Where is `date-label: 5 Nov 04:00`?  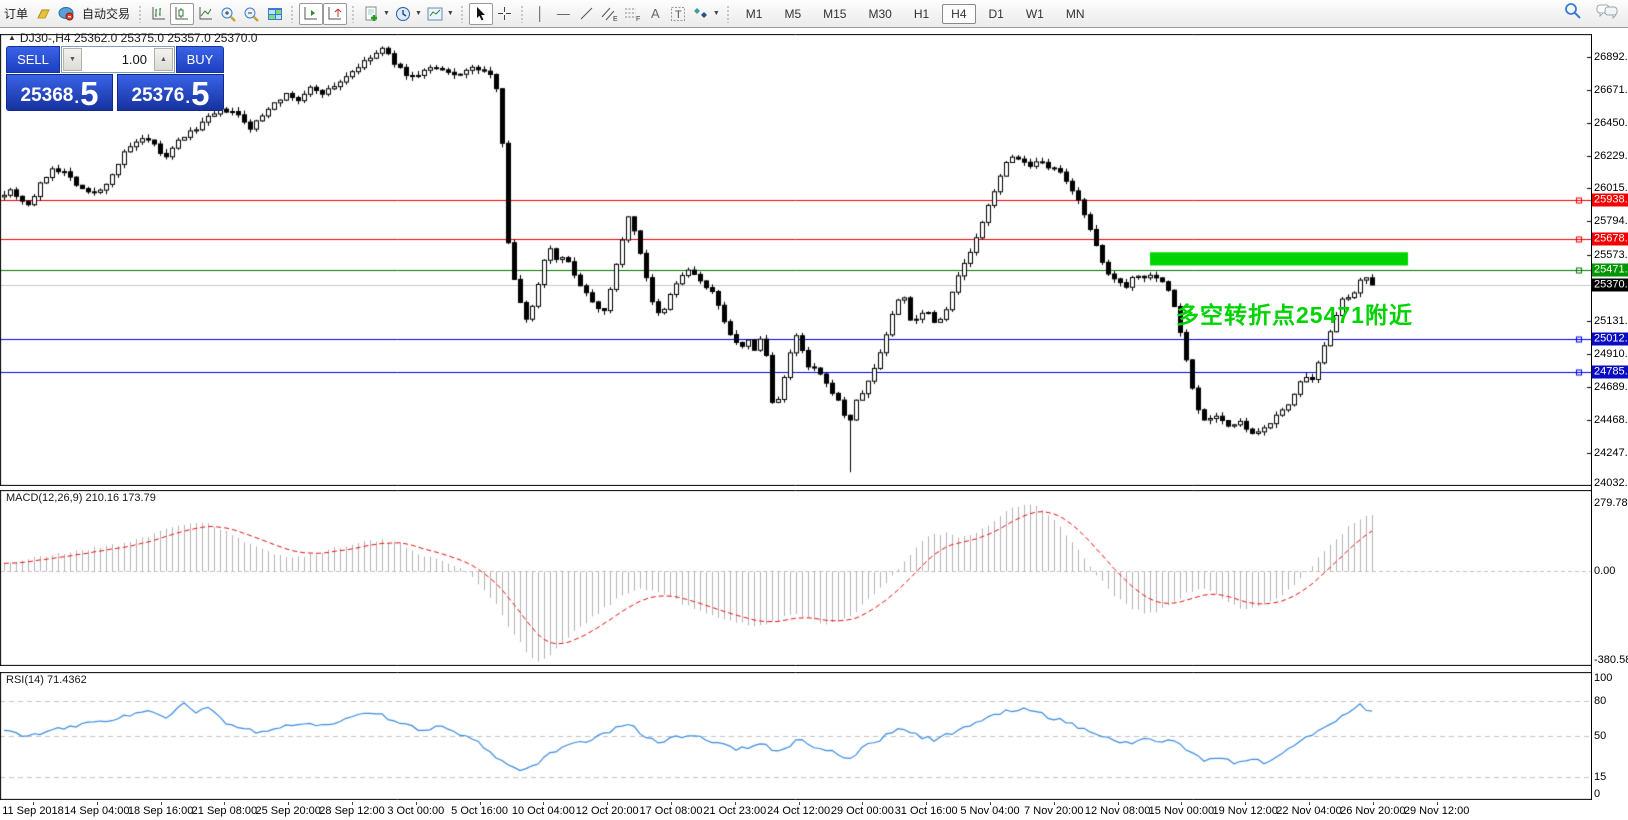
date-label: 5 Nov 04:00 is located at coordinates (990, 811).